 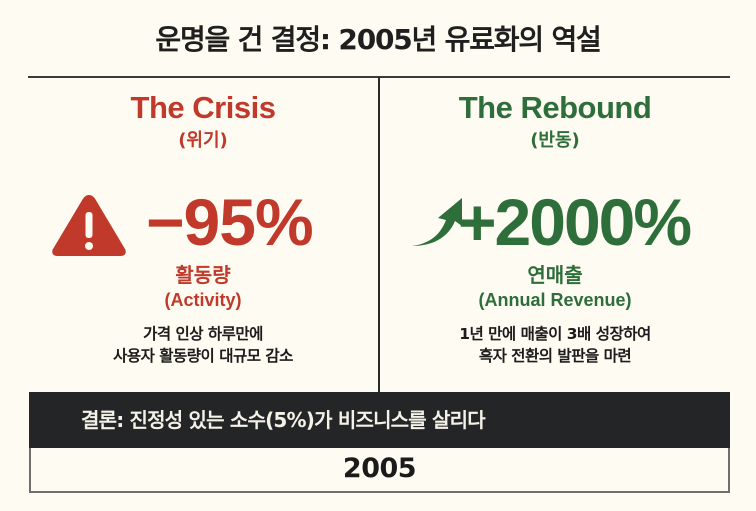 I want to click on rebound-description: 1년 만에 매출이 3배 성장하여 흑자 전환의 발판을 마련, so click(x=555, y=345).